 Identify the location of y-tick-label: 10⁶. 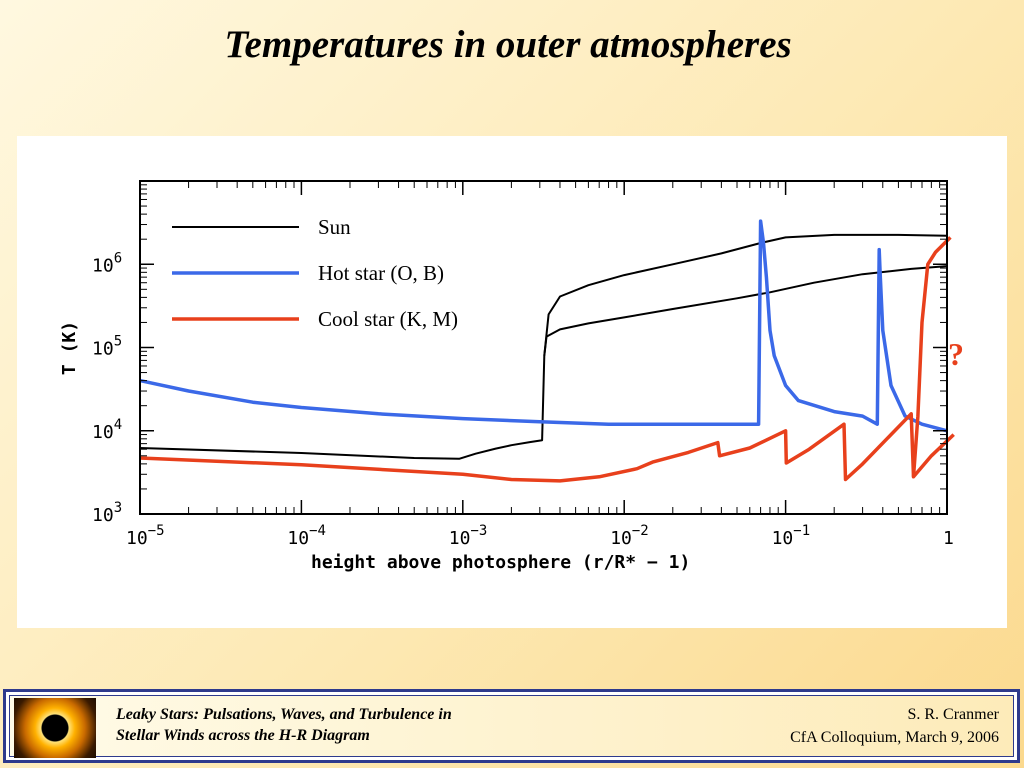
(107, 263).